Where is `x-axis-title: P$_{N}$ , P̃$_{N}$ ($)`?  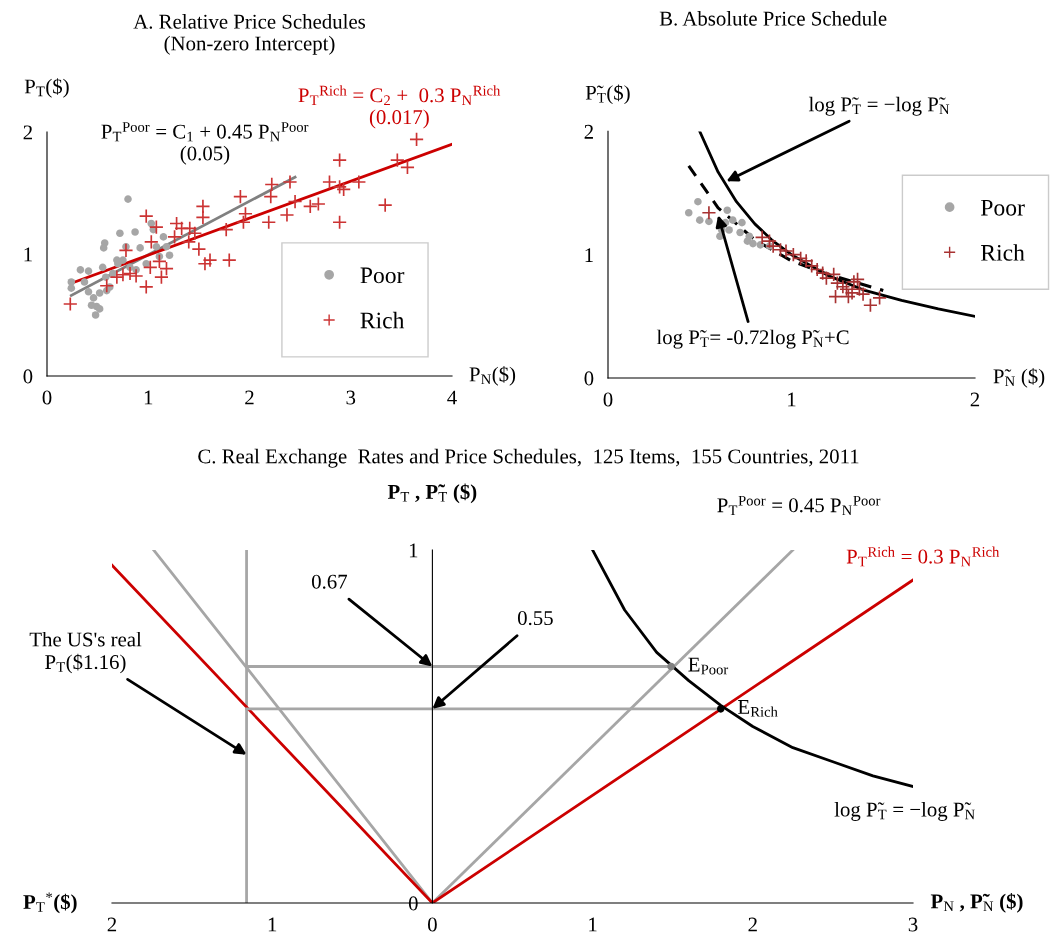 x-axis-title: P$_{N}$ , P̃$_{N}$ ($) is located at coordinates (976, 903).